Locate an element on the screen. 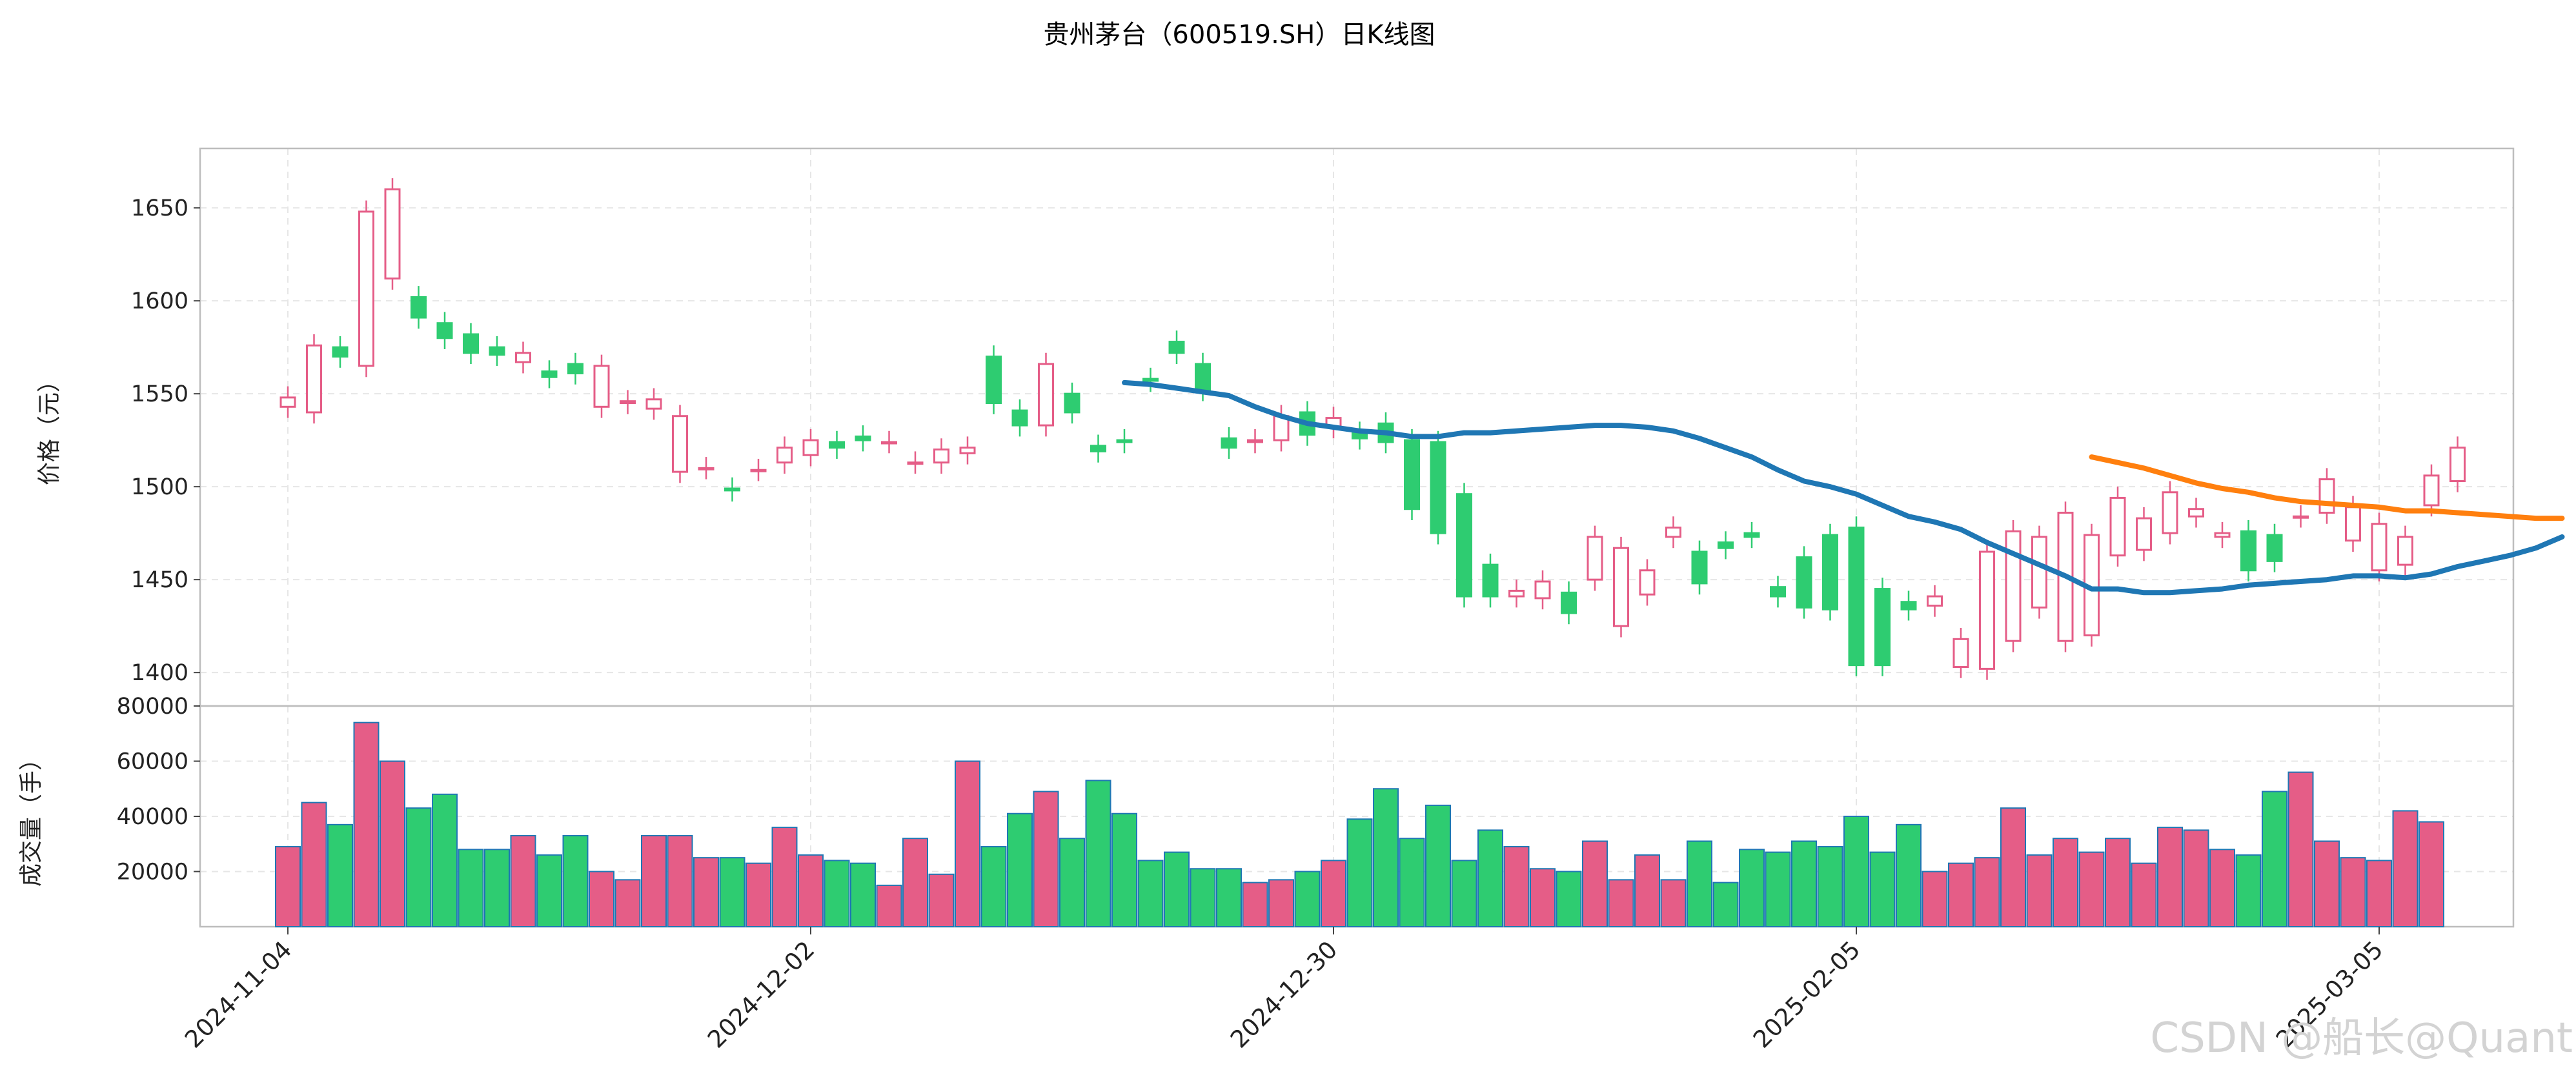 The height and width of the screenshot is (1079, 2576). moving-average-orange-line is located at coordinates (2327, 488).